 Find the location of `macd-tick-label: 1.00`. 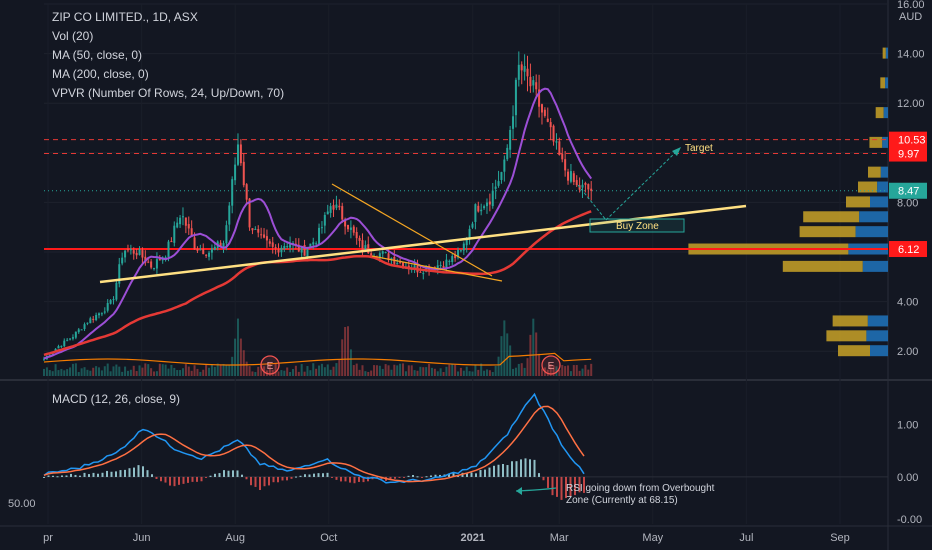

macd-tick-label: 1.00 is located at coordinates (907, 426).